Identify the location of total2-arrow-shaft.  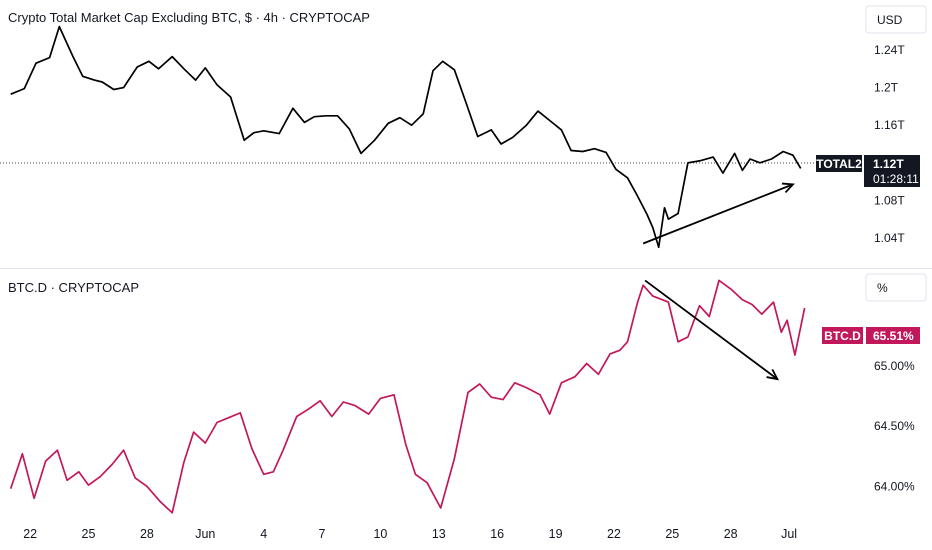
(718, 214).